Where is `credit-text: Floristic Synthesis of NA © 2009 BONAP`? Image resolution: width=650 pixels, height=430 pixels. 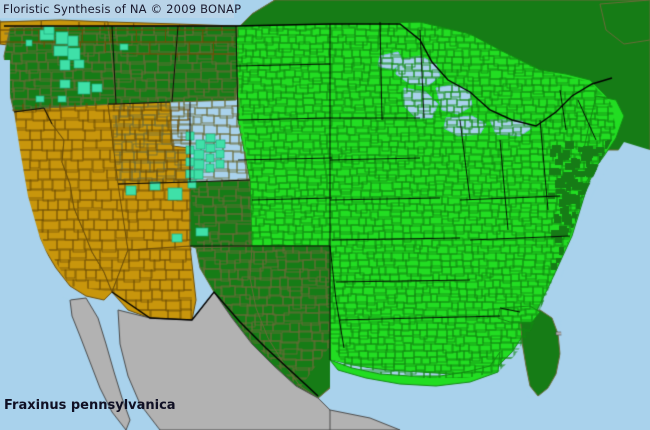
credit-text: Floristic Synthesis of NA © 2009 BONAP is located at coordinates (122, 9).